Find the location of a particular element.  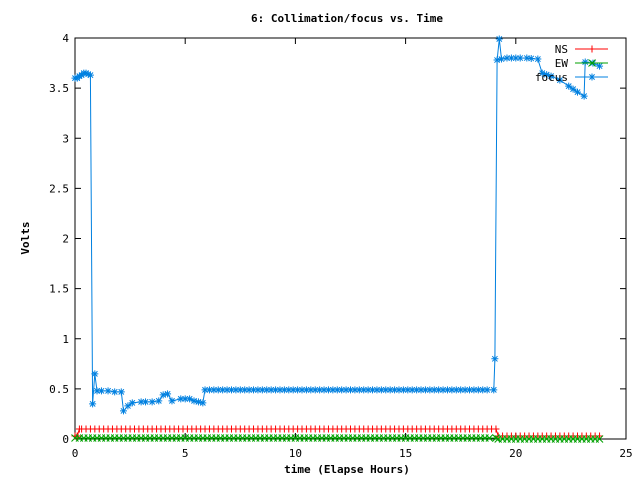

y-tick-label: 2 is located at coordinates (65, 239).